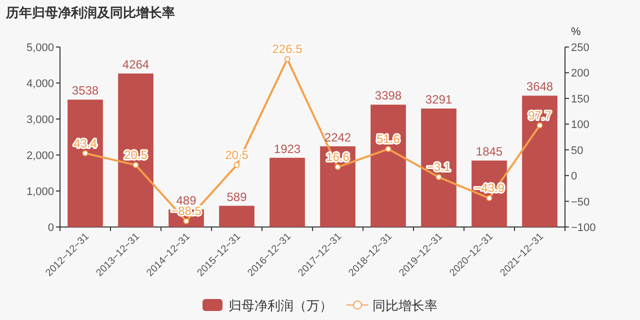 This screenshot has height=320, width=640. I want to click on data-label: 43.4, so click(86, 143).